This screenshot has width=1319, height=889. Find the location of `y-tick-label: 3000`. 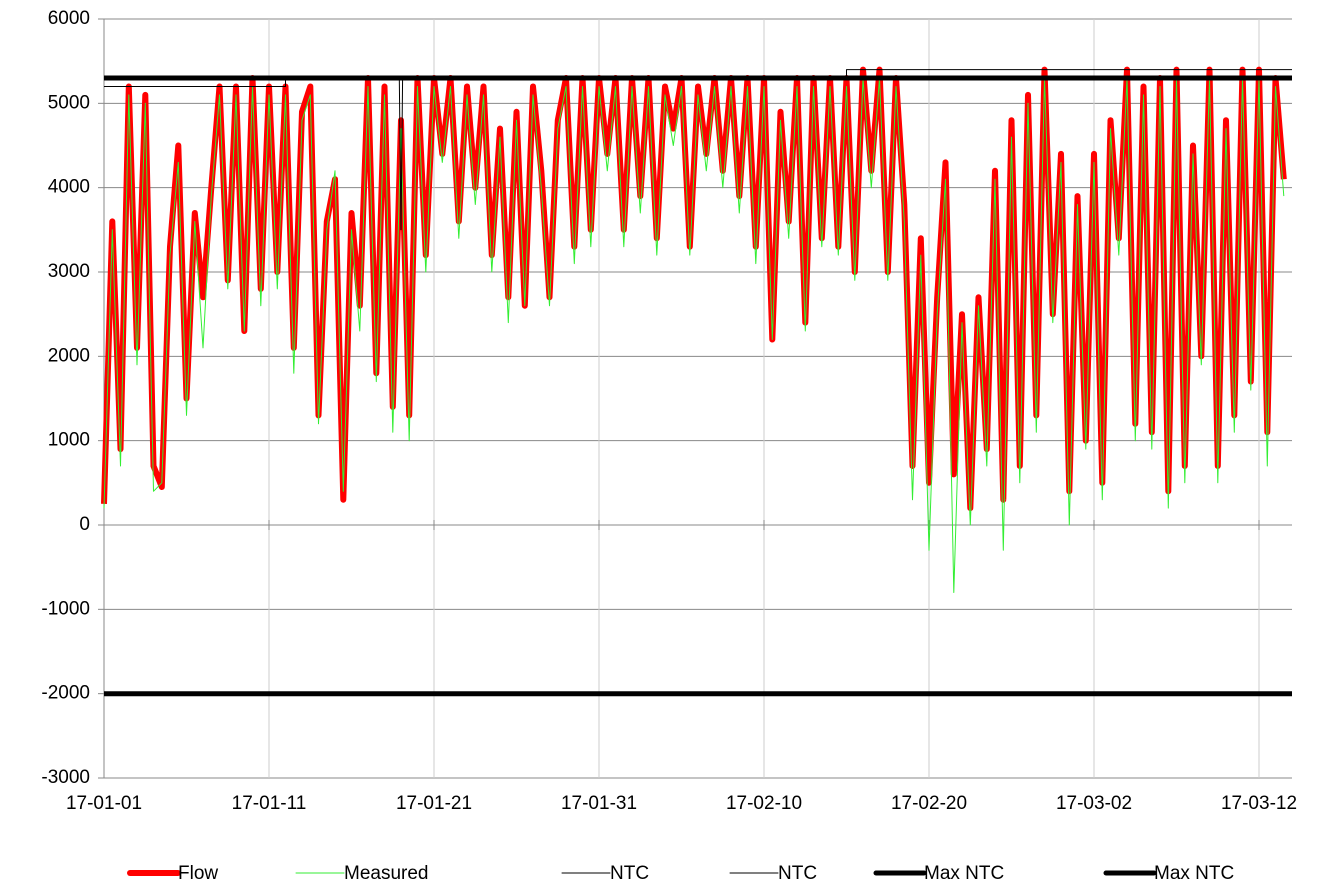

y-tick-label: 3000 is located at coordinates (69, 271).